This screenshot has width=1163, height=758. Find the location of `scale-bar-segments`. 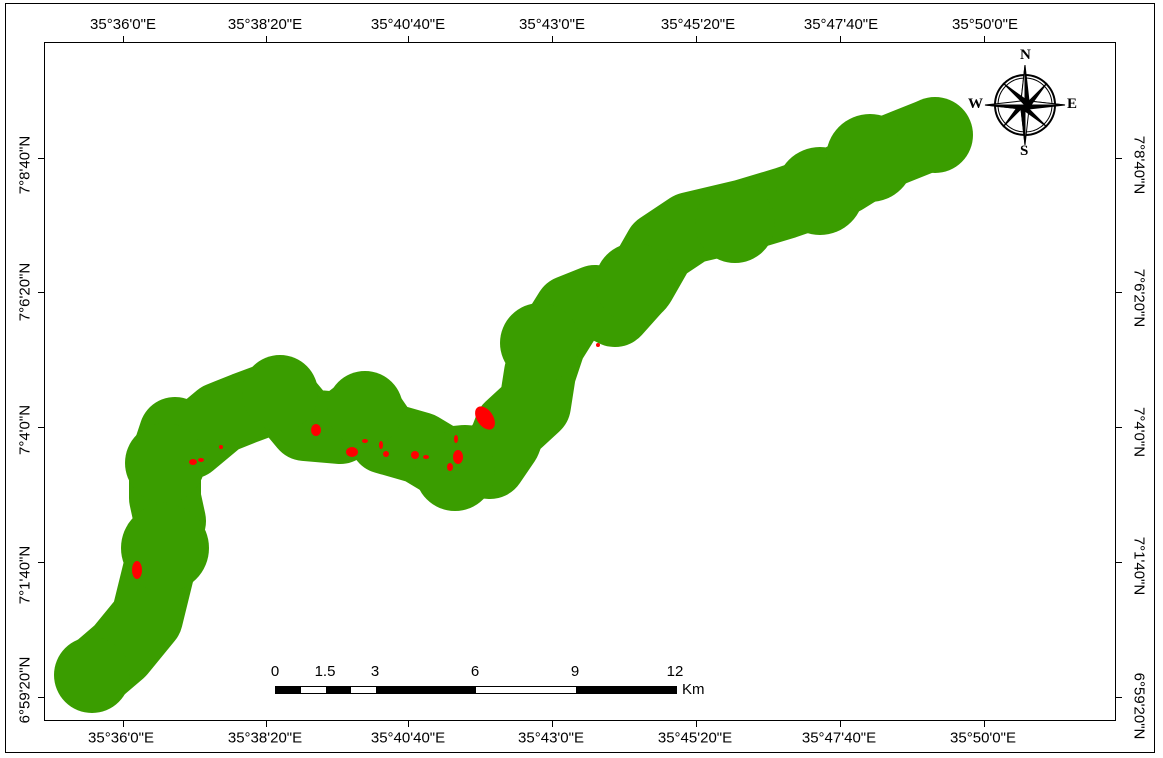

scale-bar-segments is located at coordinates (476, 690).